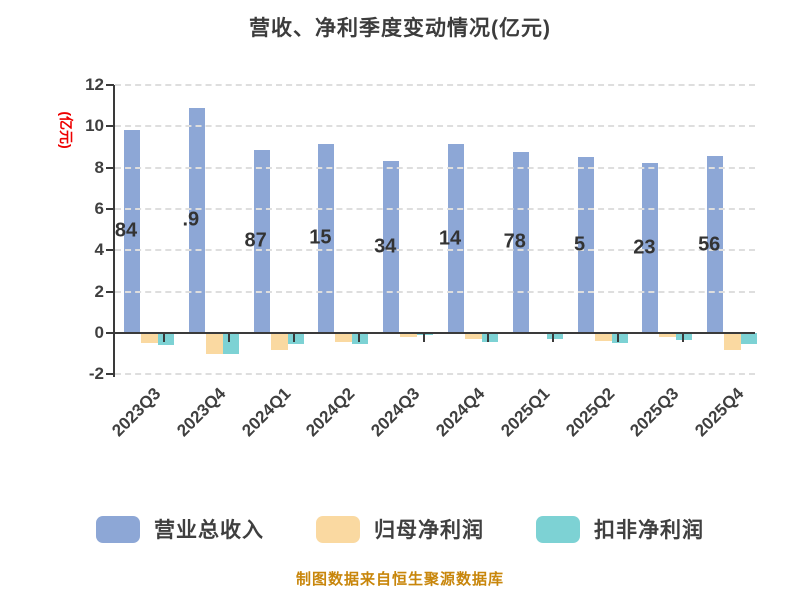 The width and height of the screenshot is (800, 600). I want to click on bar-2024Q1-series1, so click(279, 341).